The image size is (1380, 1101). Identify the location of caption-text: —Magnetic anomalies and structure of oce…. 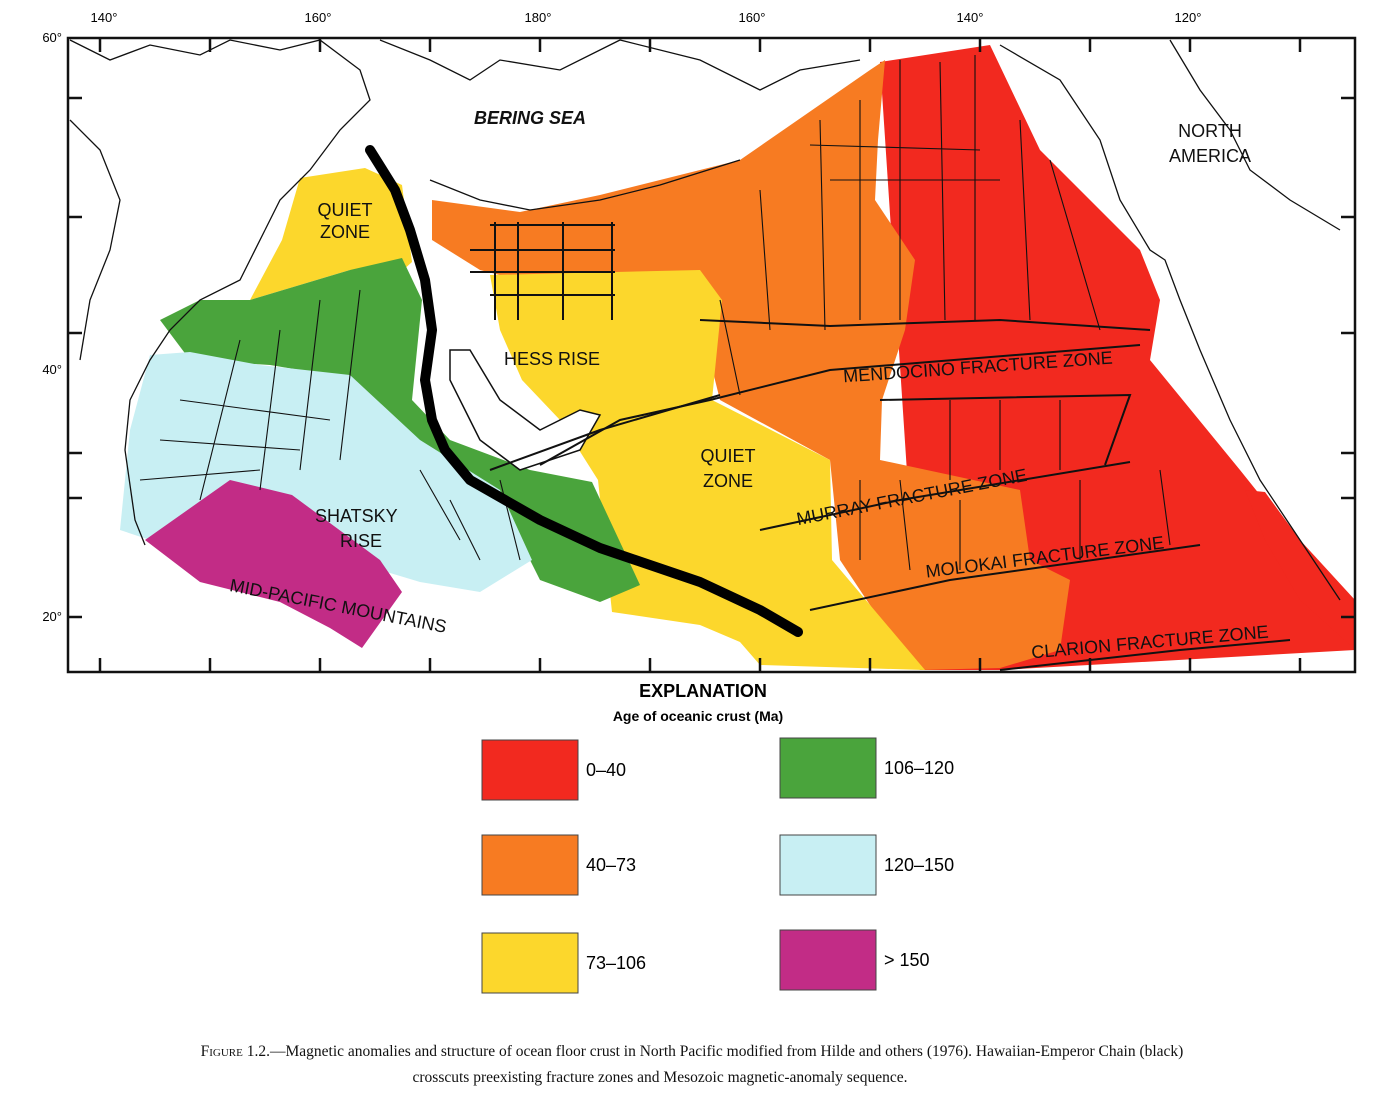
(726, 1051).